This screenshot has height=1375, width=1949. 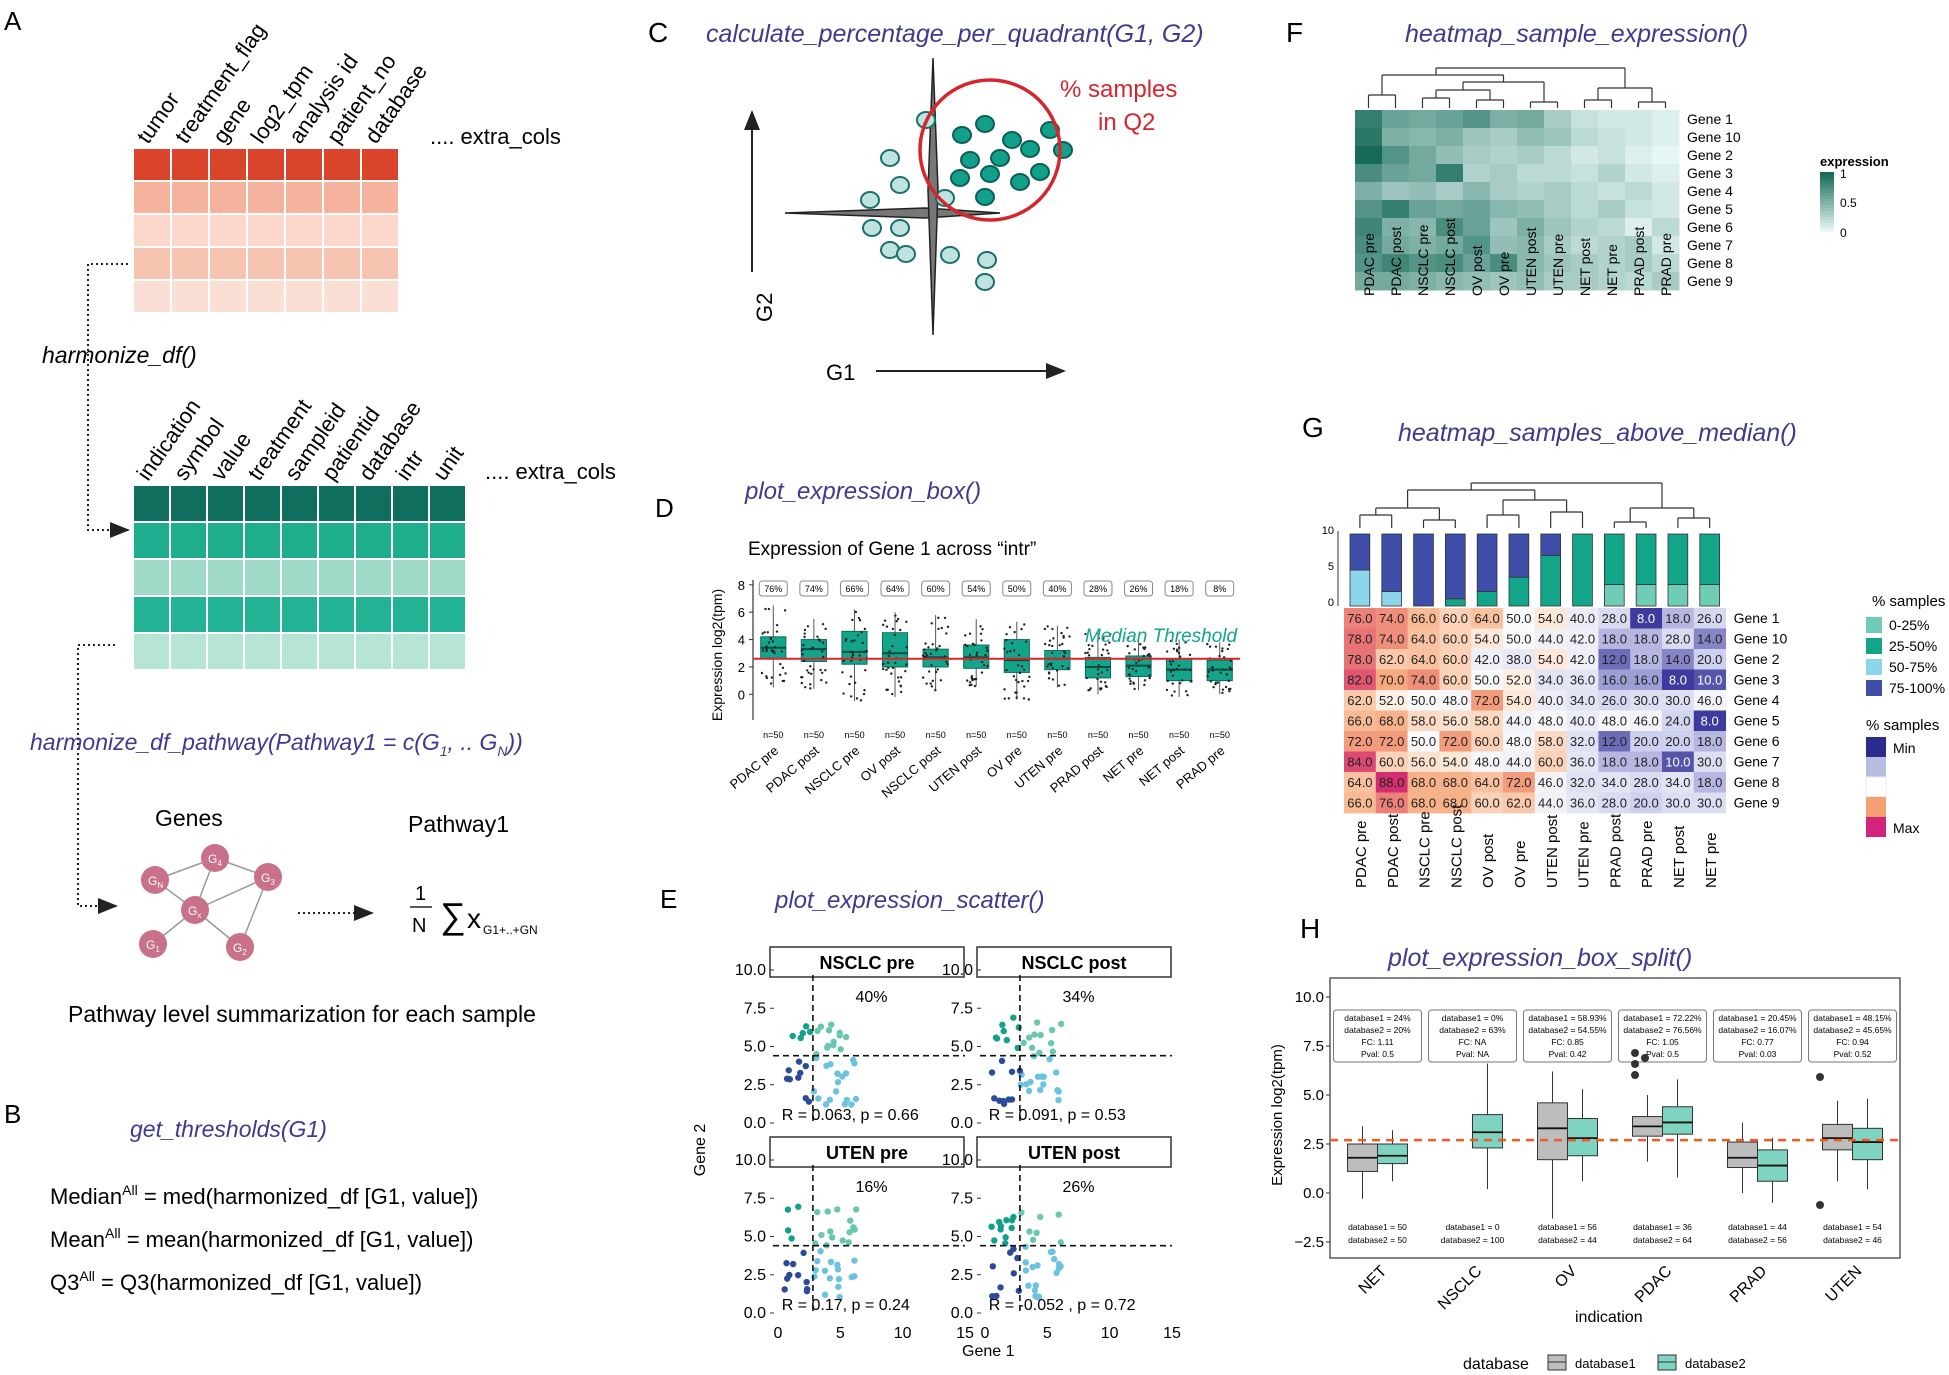 I want to click on svg-text: x, so click(x=474, y=918).